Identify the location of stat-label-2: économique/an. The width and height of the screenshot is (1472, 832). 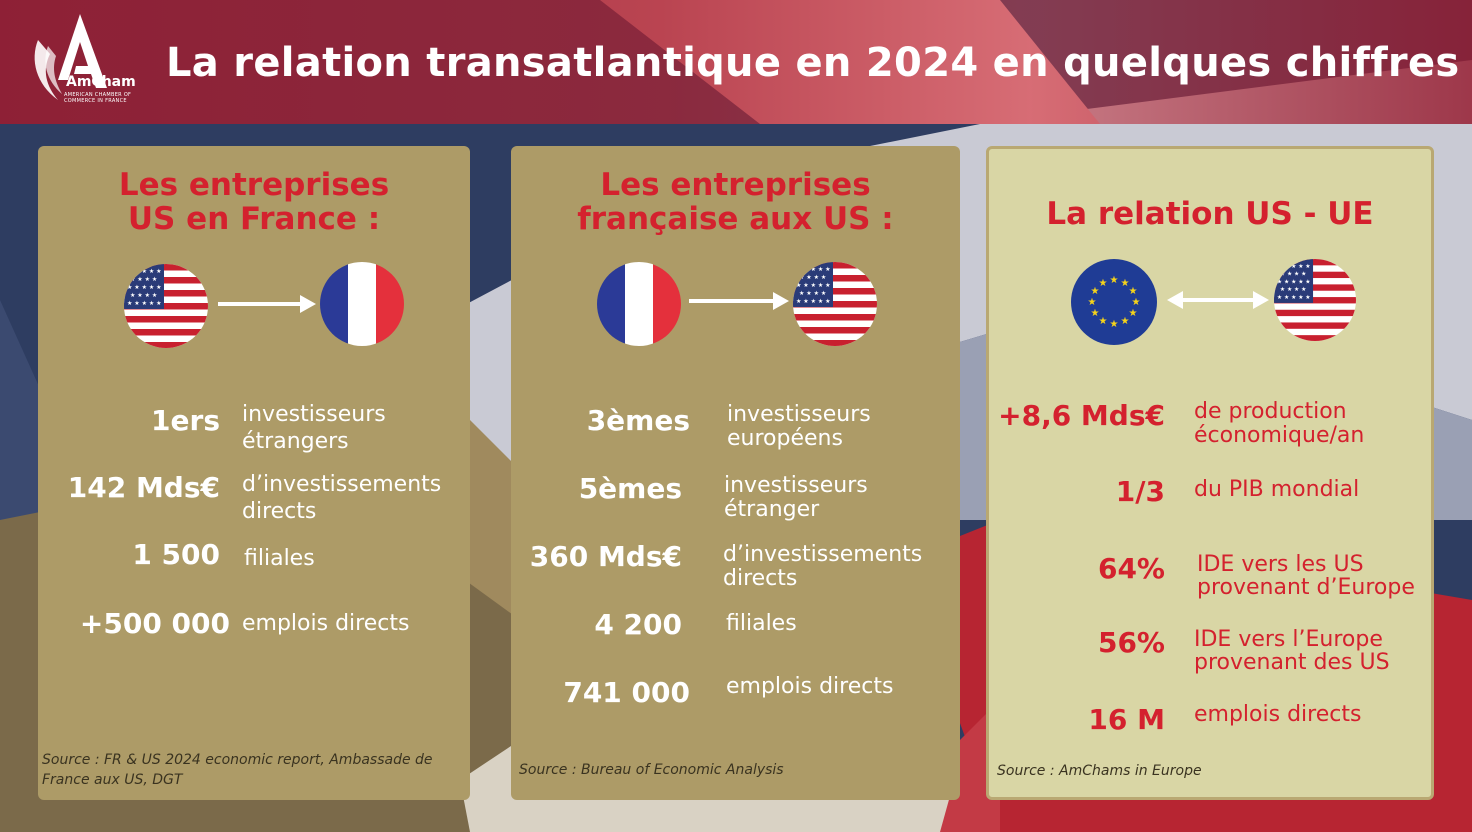
(1279, 435).